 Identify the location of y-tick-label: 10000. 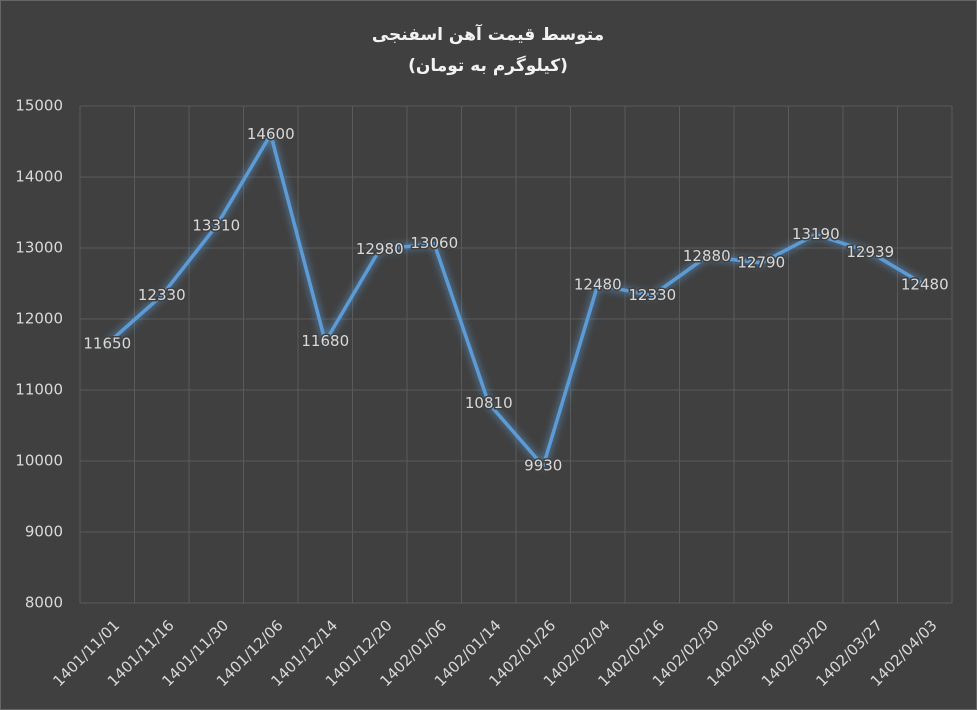
(39, 461).